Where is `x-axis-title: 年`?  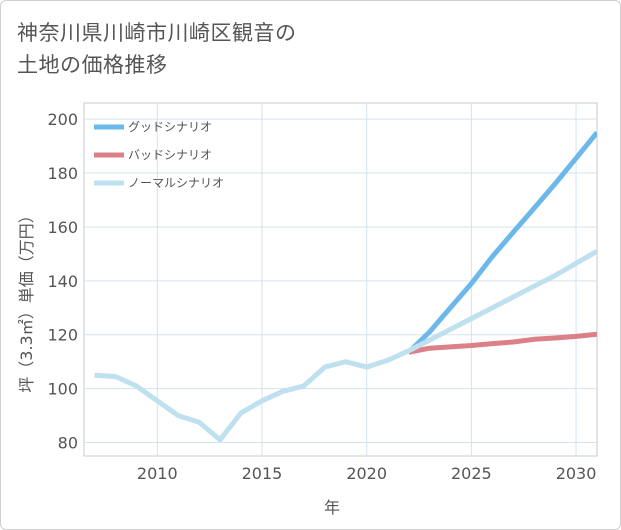
x-axis-title: 年 is located at coordinates (332, 507).